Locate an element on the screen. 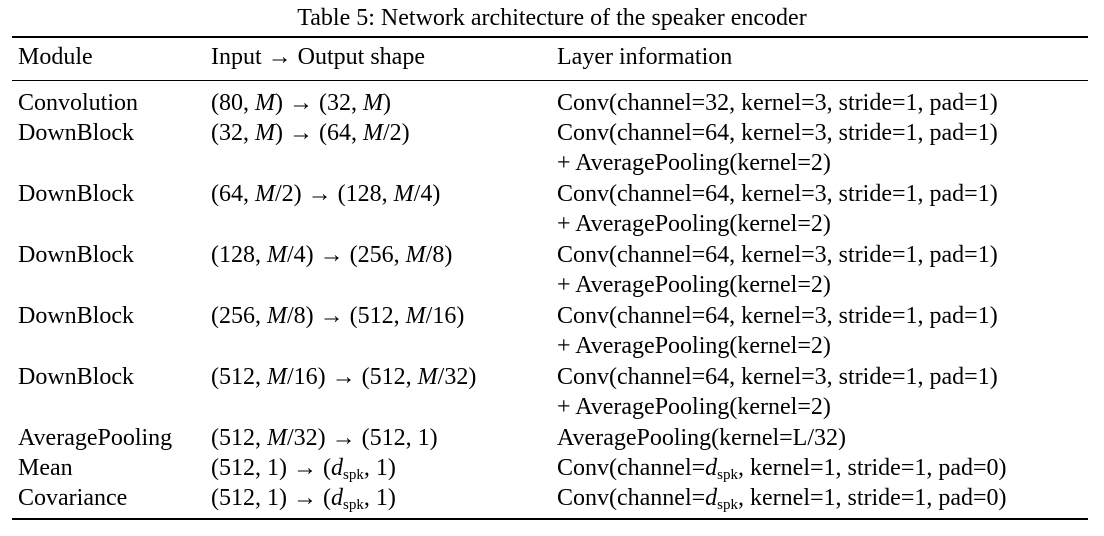  module-cell: Mean is located at coordinates (45, 468).